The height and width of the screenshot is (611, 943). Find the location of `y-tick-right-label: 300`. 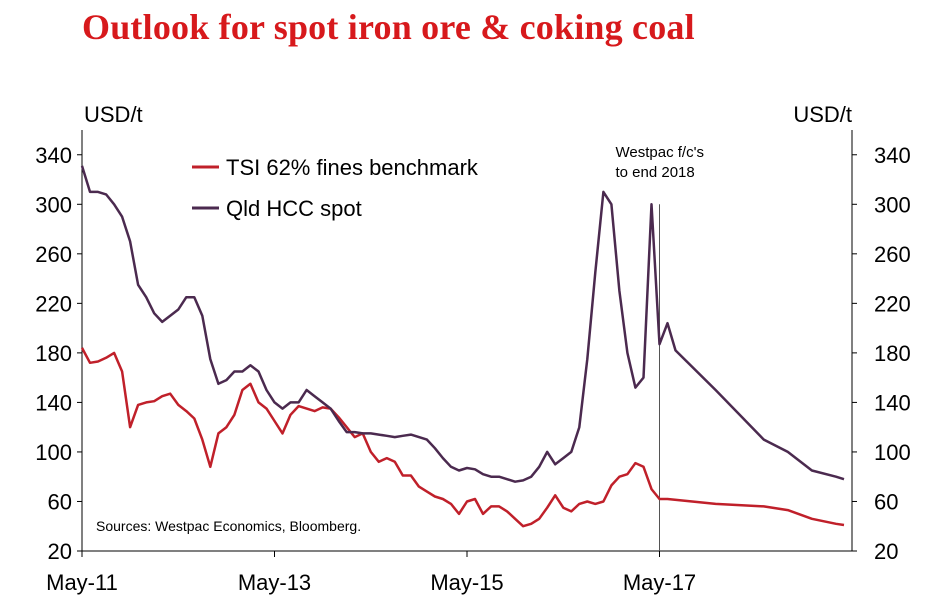

y-tick-right-label: 300 is located at coordinates (892, 204).